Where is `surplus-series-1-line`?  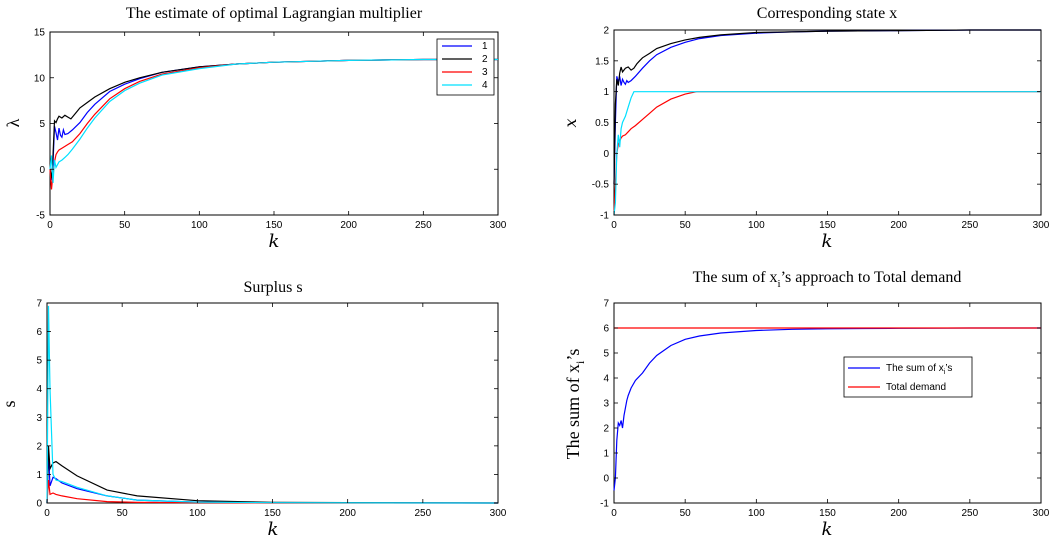
surplus-series-1-line is located at coordinates (272, 477).